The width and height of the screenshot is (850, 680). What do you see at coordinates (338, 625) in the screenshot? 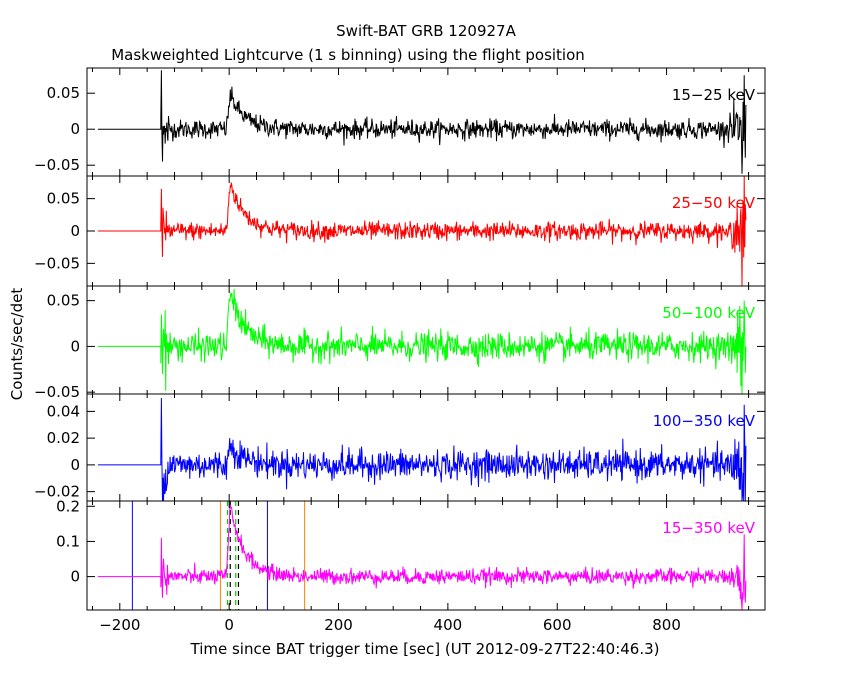
I see `x-tick-label: 200` at bounding box center [338, 625].